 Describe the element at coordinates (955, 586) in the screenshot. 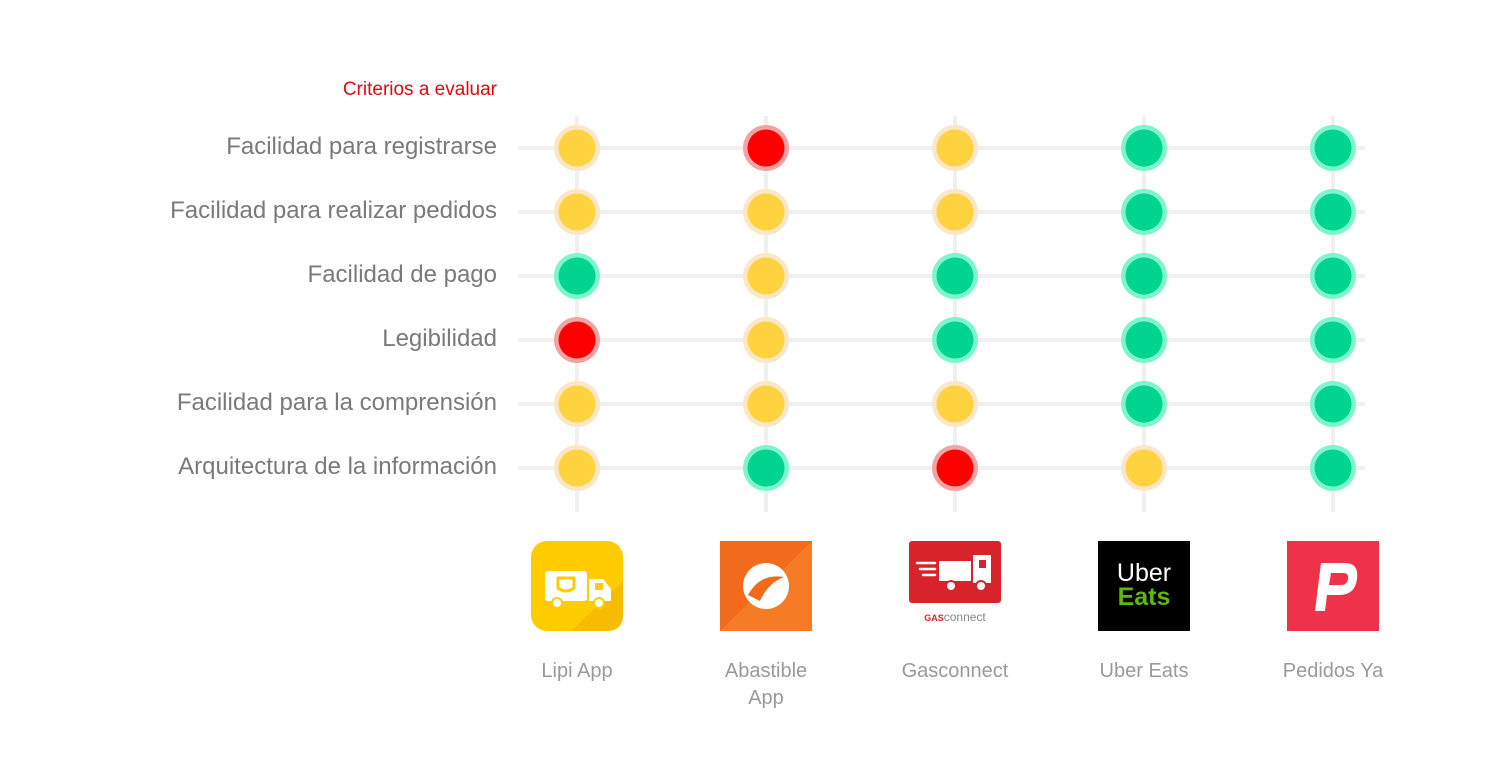

I see `gasconnect-truck-icon: GASconnect` at that location.